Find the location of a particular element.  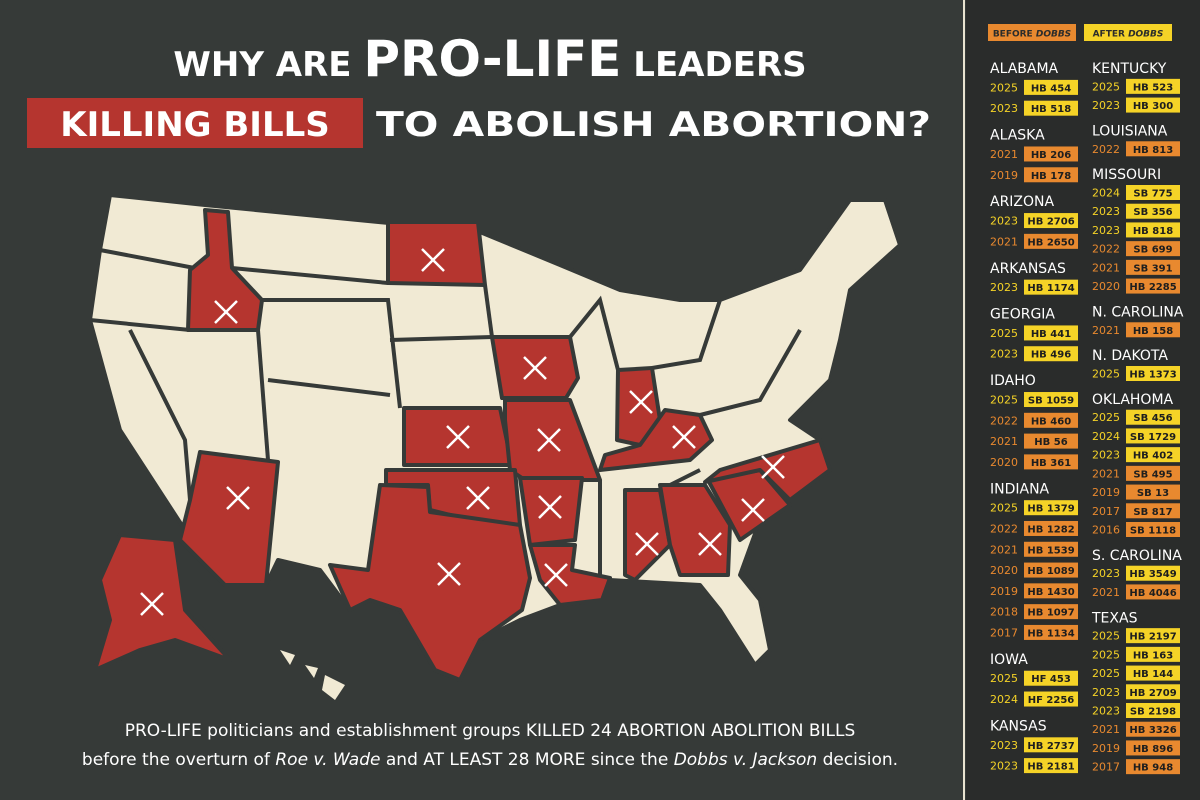

highlight-box is located at coordinates (195, 123).